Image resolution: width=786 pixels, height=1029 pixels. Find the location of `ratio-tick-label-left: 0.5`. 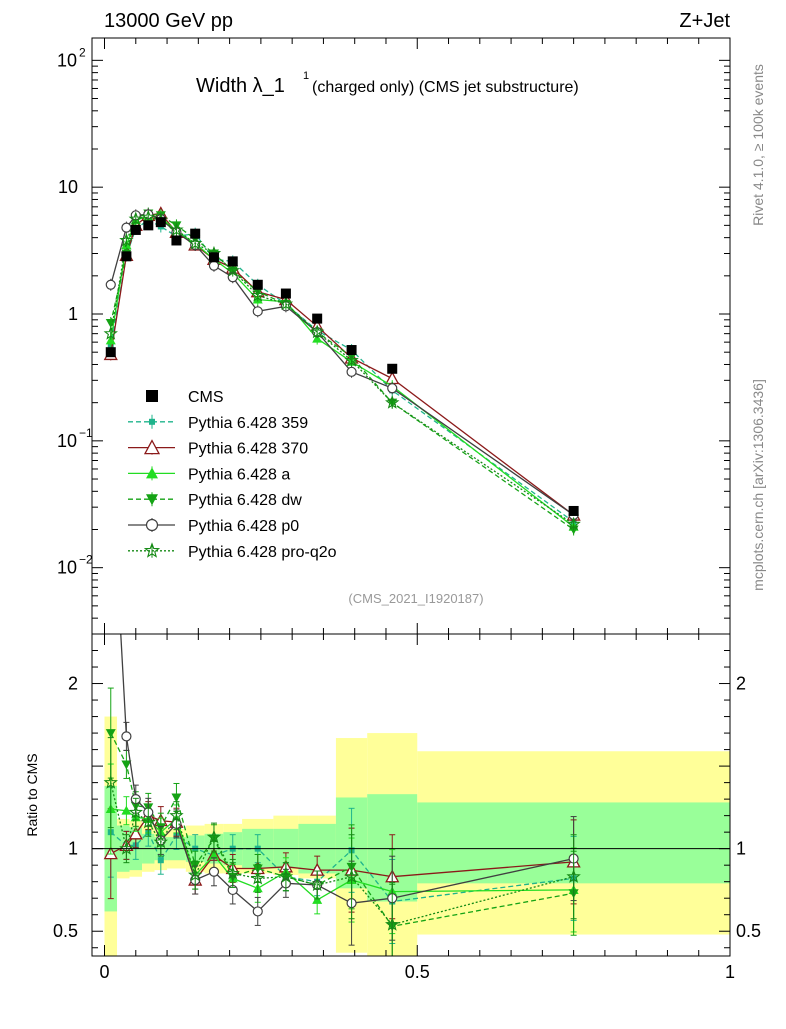

ratio-tick-label-left: 0.5 is located at coordinates (65, 931).